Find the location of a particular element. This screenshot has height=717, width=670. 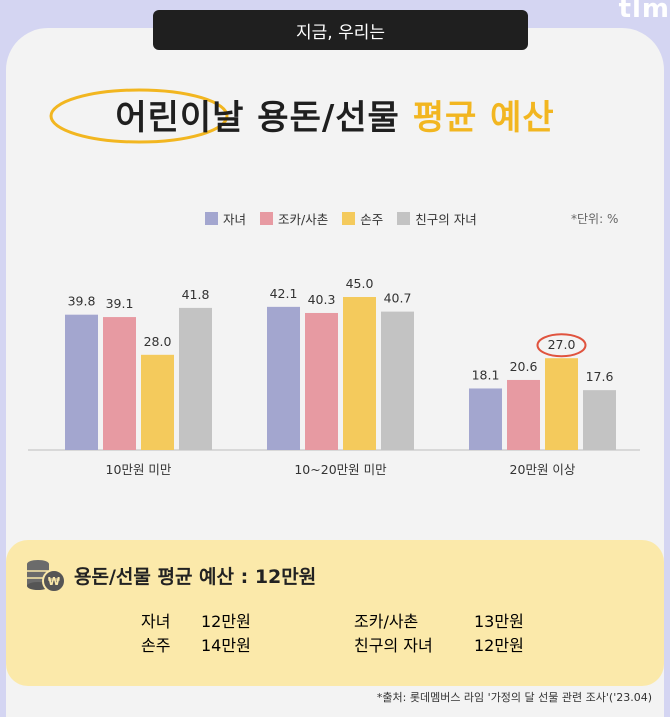

category-label: 10~20만원 미만 is located at coordinates (340, 469).